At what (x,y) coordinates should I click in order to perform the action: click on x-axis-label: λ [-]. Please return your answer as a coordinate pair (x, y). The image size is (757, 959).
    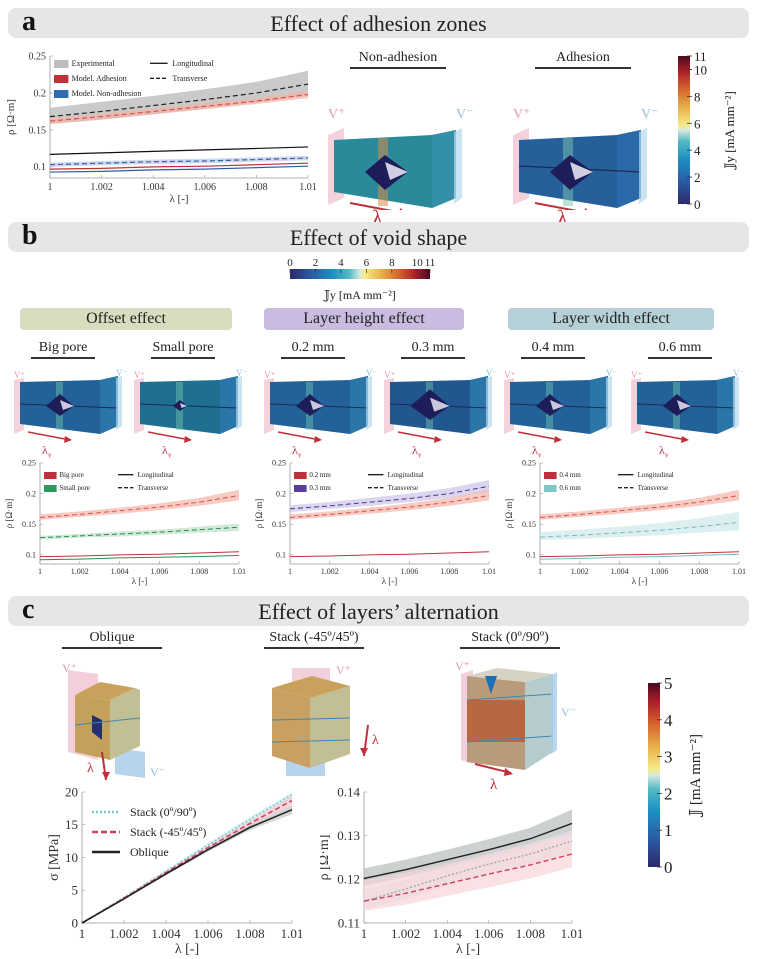
    Looking at the image, I should click on (140, 581).